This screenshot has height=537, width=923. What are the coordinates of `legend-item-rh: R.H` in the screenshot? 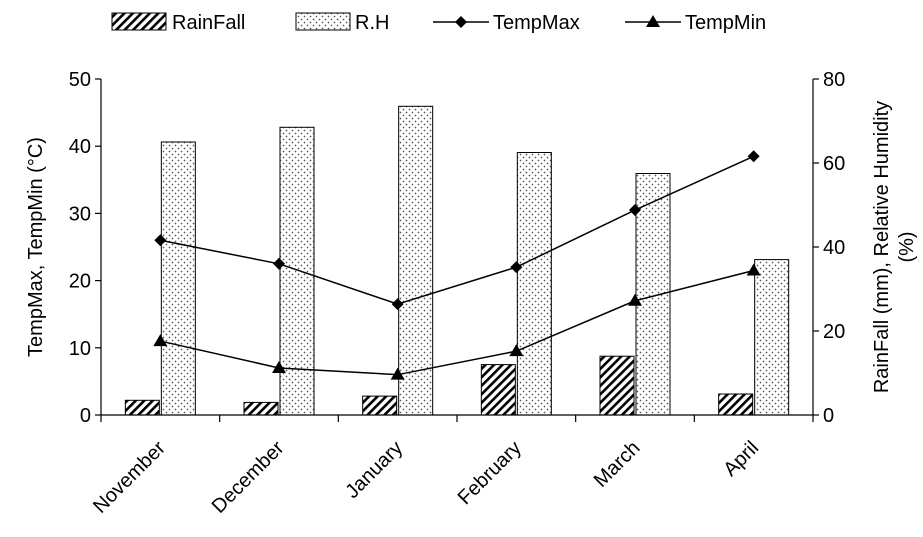 It's located at (342, 23).